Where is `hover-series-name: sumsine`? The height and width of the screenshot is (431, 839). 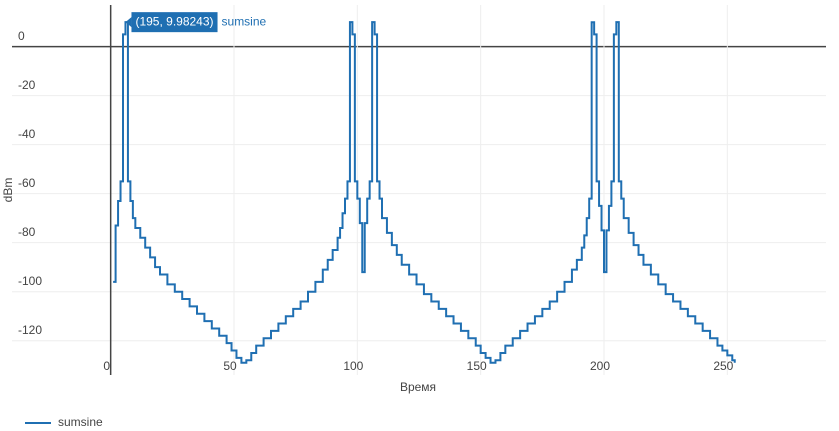
hover-series-name: sumsine is located at coordinates (244, 21).